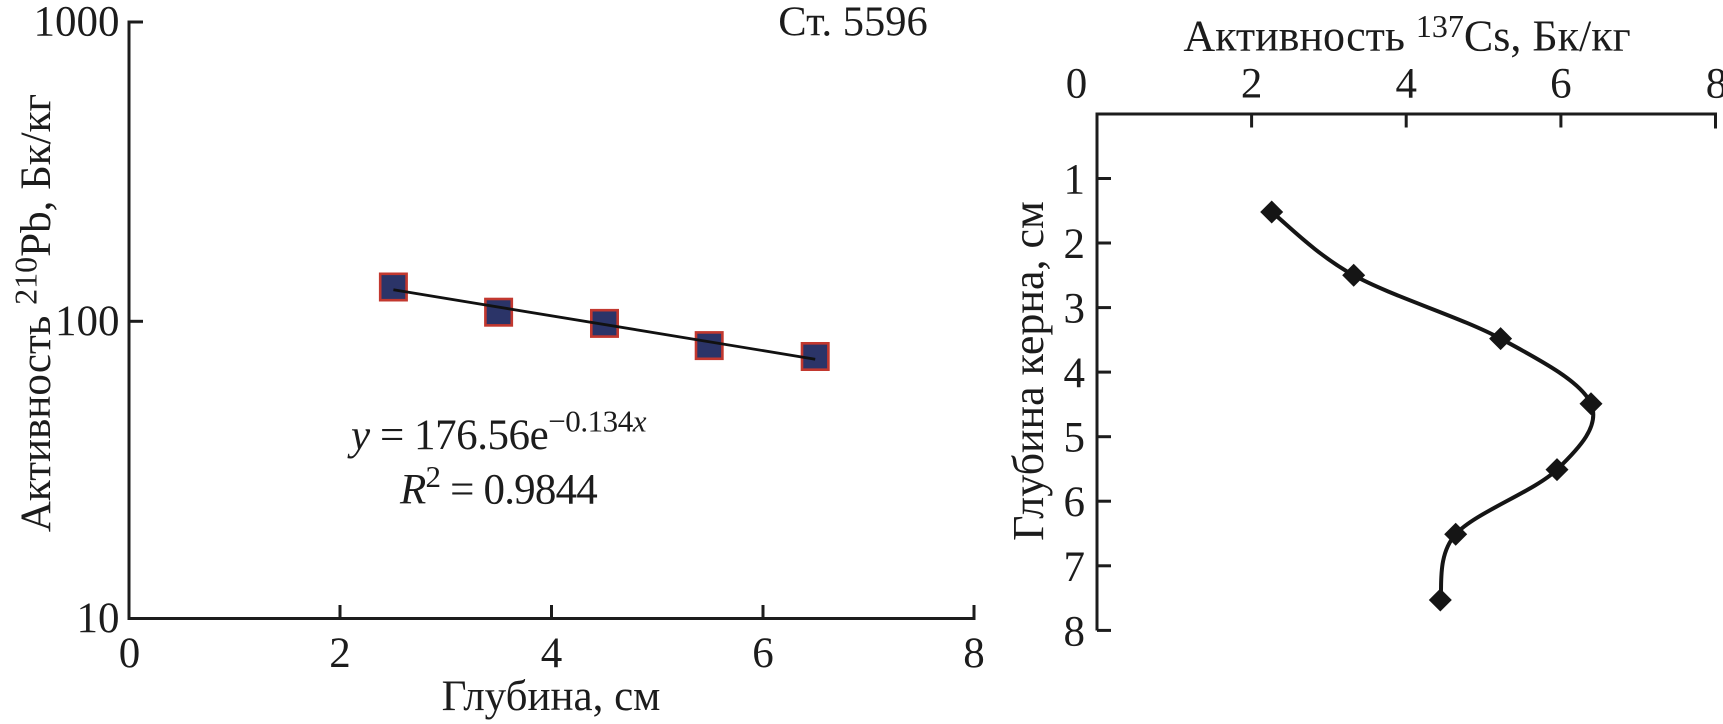 This screenshot has height=724, width=1723. I want to click on svg-text: 1, so click(1075, 180).